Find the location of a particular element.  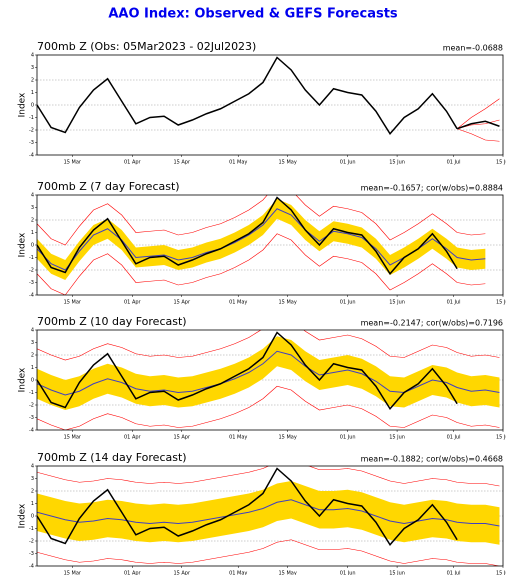

panel-title: 700mb Z (Obs: 05Mar2023 - 02Jul2023) is located at coordinates (146, 46).